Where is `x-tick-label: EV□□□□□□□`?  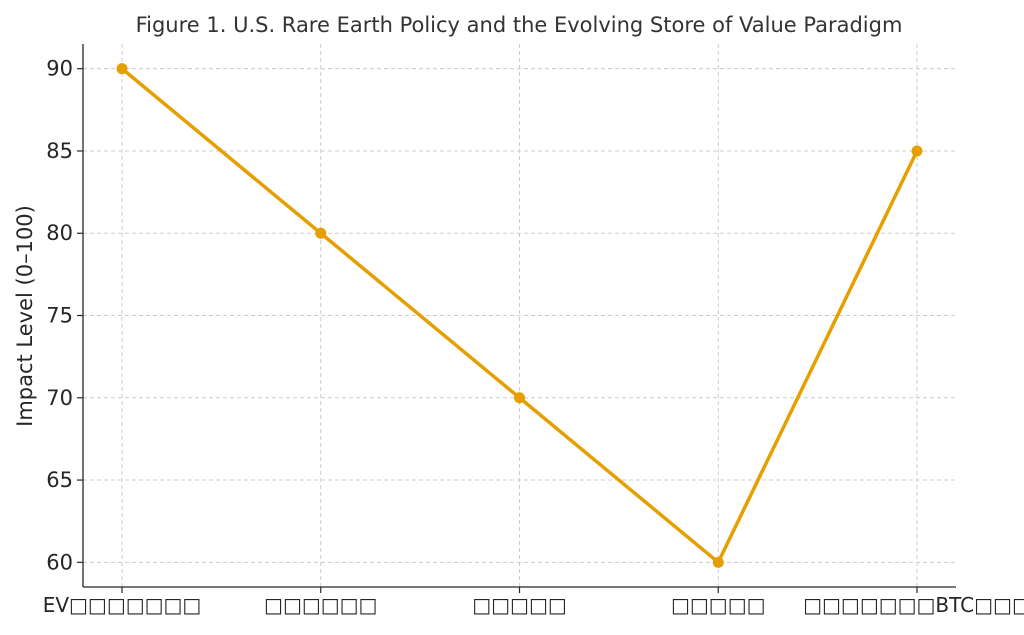
x-tick-label: EV□□□□□□□ is located at coordinates (122, 605).